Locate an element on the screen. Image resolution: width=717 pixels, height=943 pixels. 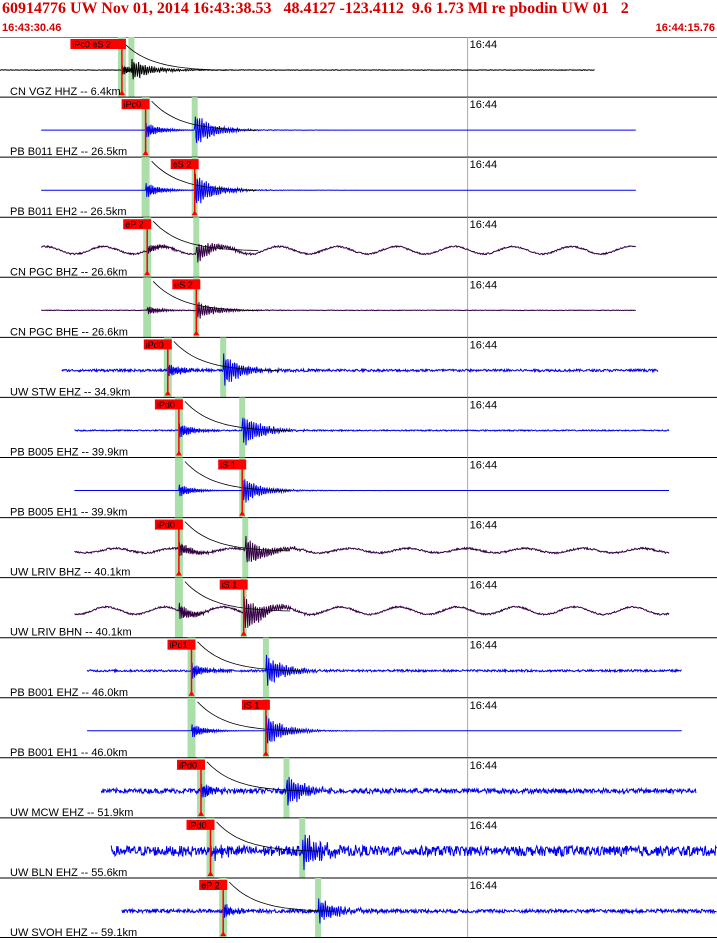
trace-row: 16:44 iPd0 UW MCW EHZ -- 51.9km is located at coordinates (358, 788).